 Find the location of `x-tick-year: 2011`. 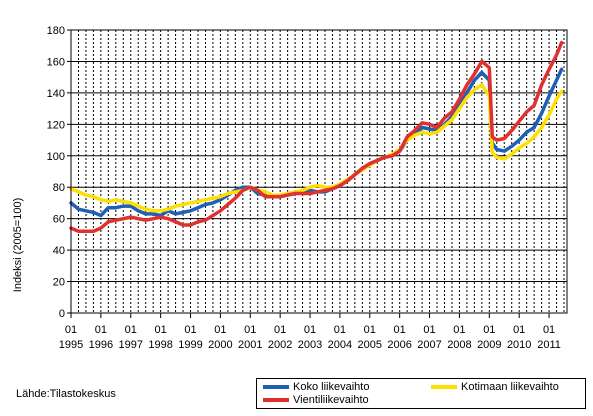

x-tick-year: 2011 is located at coordinates (549, 345).